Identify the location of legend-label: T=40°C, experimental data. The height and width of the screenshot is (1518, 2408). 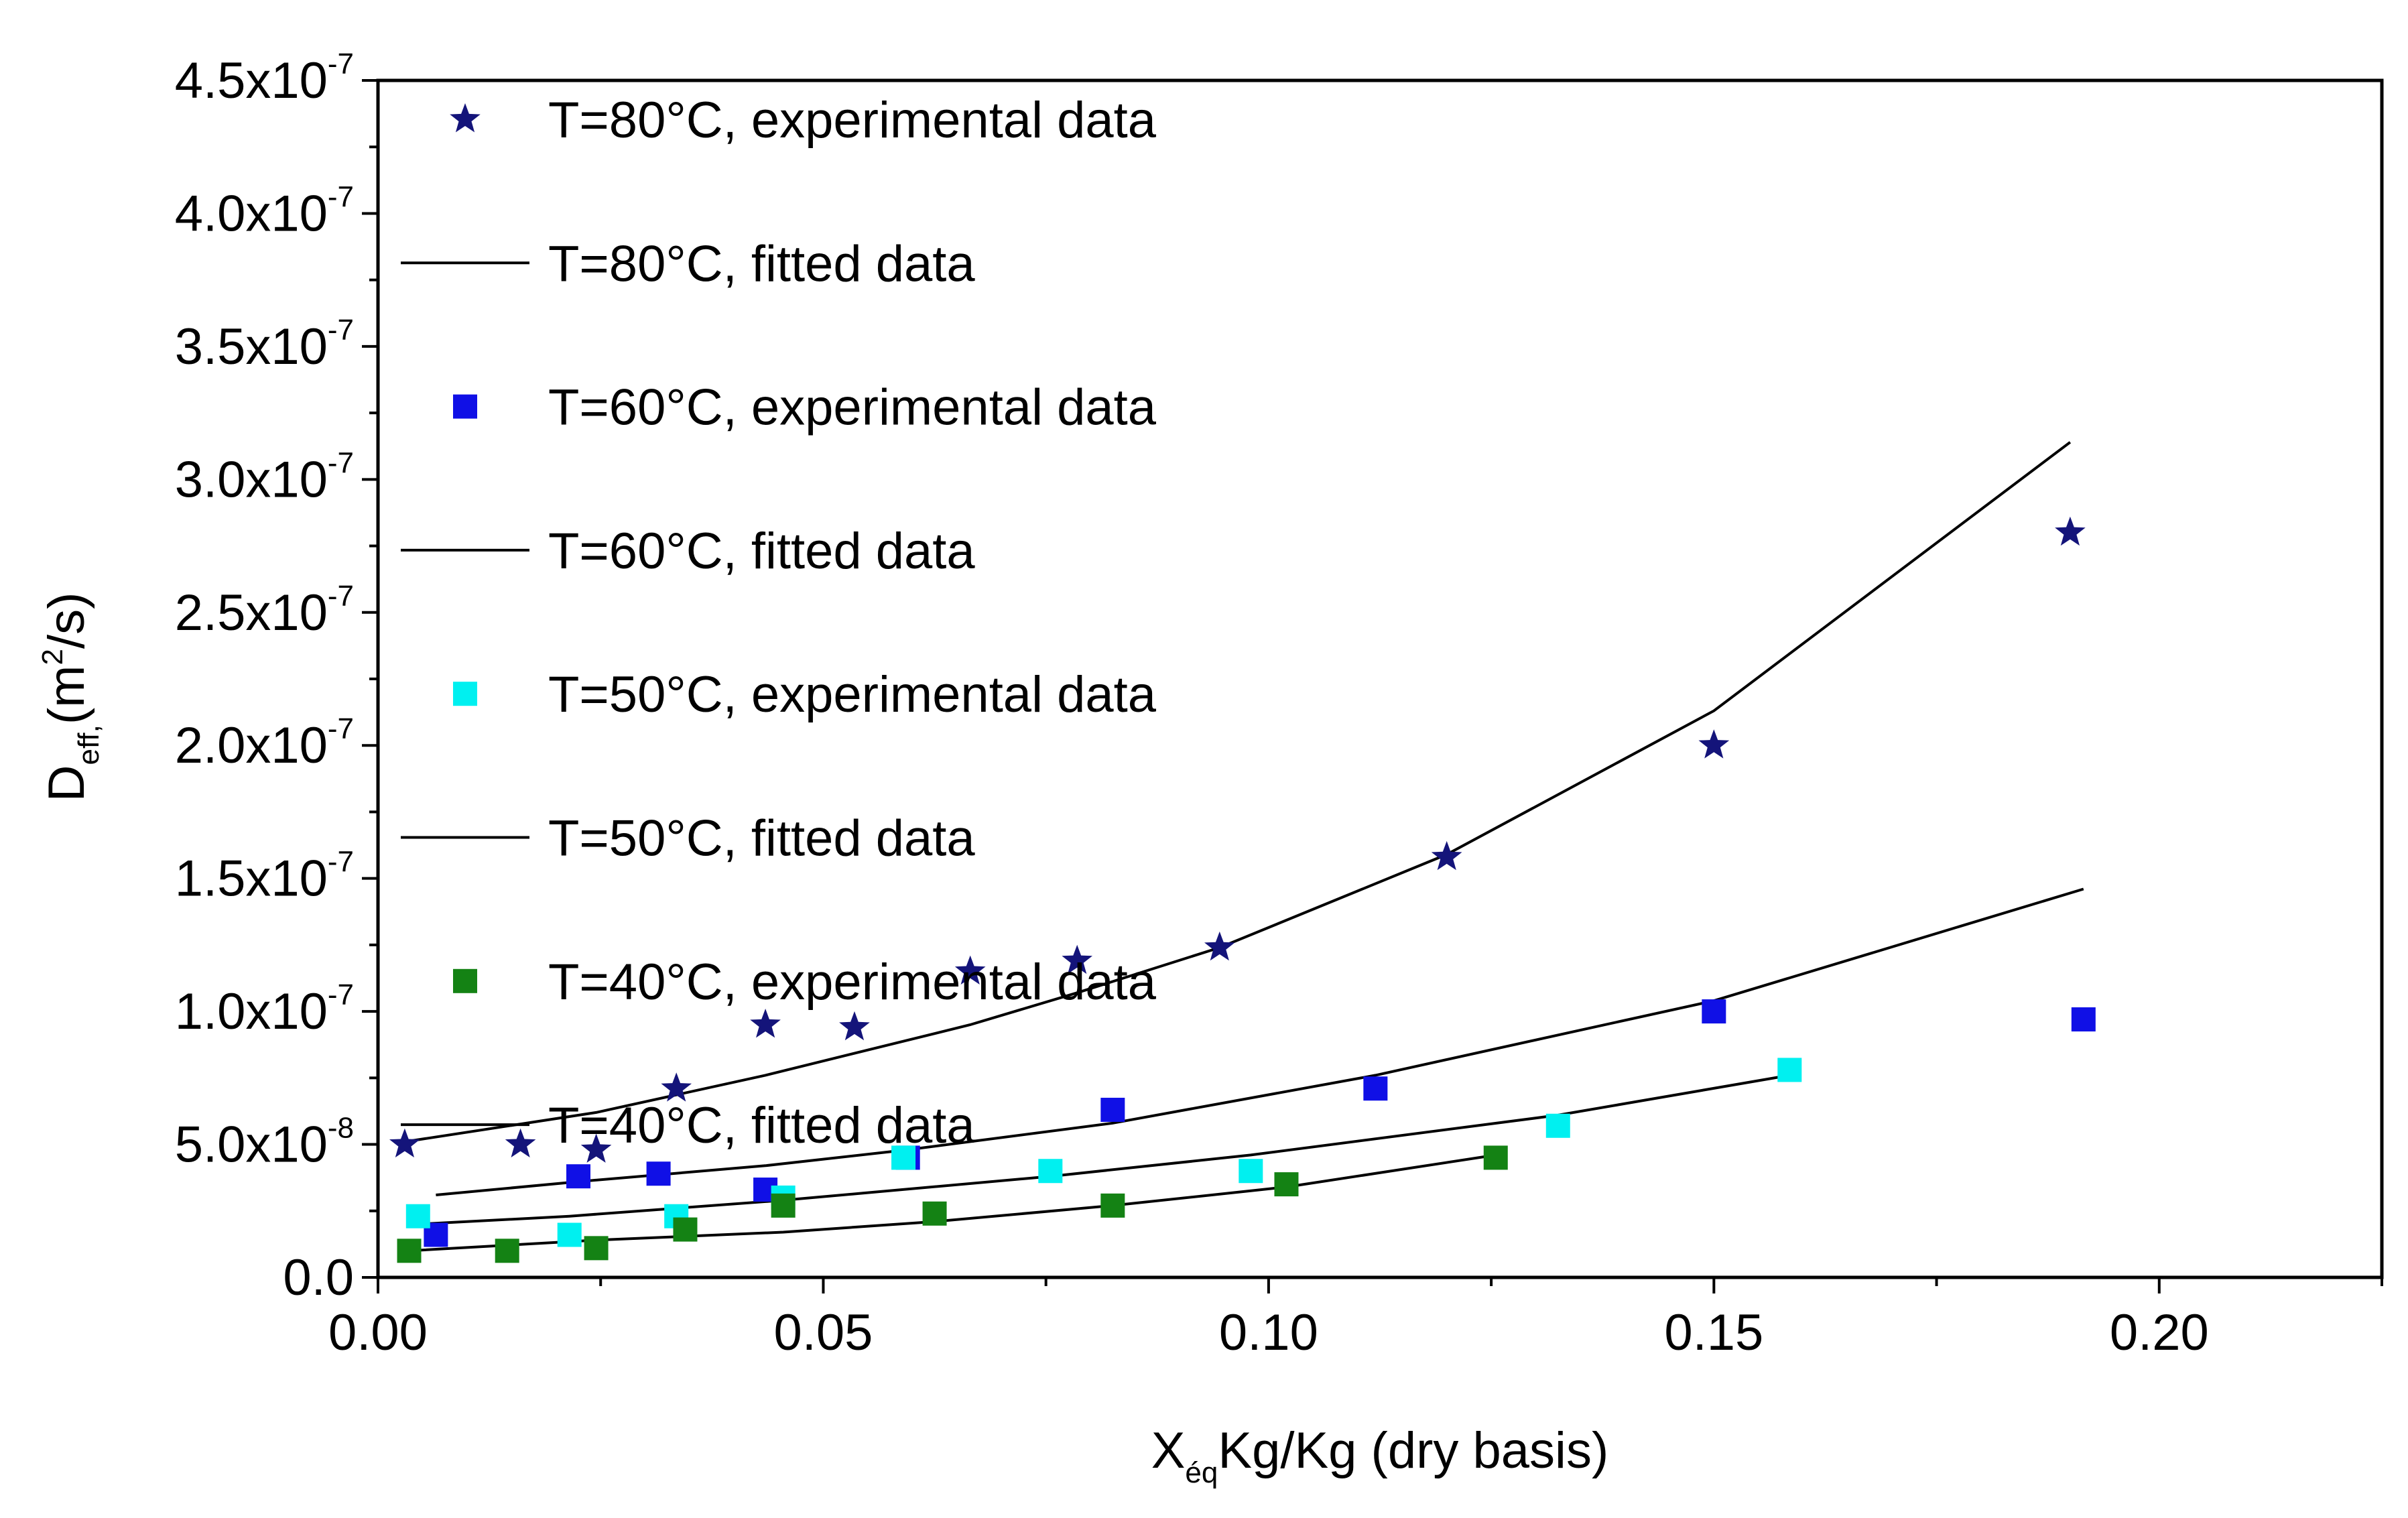
(853, 983).